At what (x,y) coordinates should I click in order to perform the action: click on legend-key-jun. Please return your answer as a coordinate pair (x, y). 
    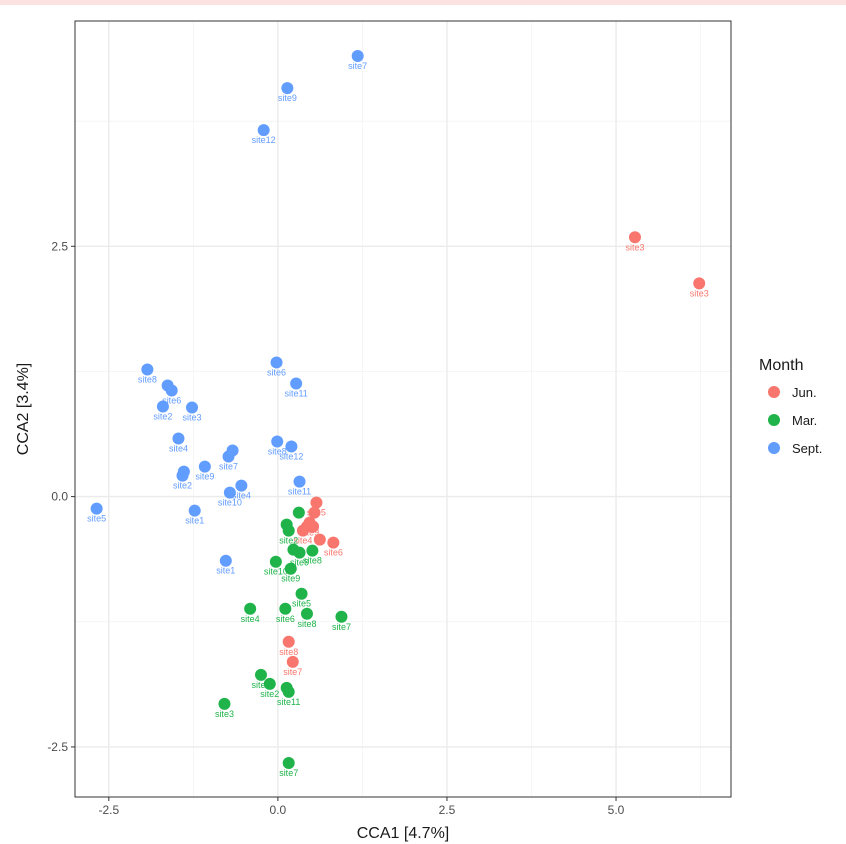
    Looking at the image, I should click on (774, 392).